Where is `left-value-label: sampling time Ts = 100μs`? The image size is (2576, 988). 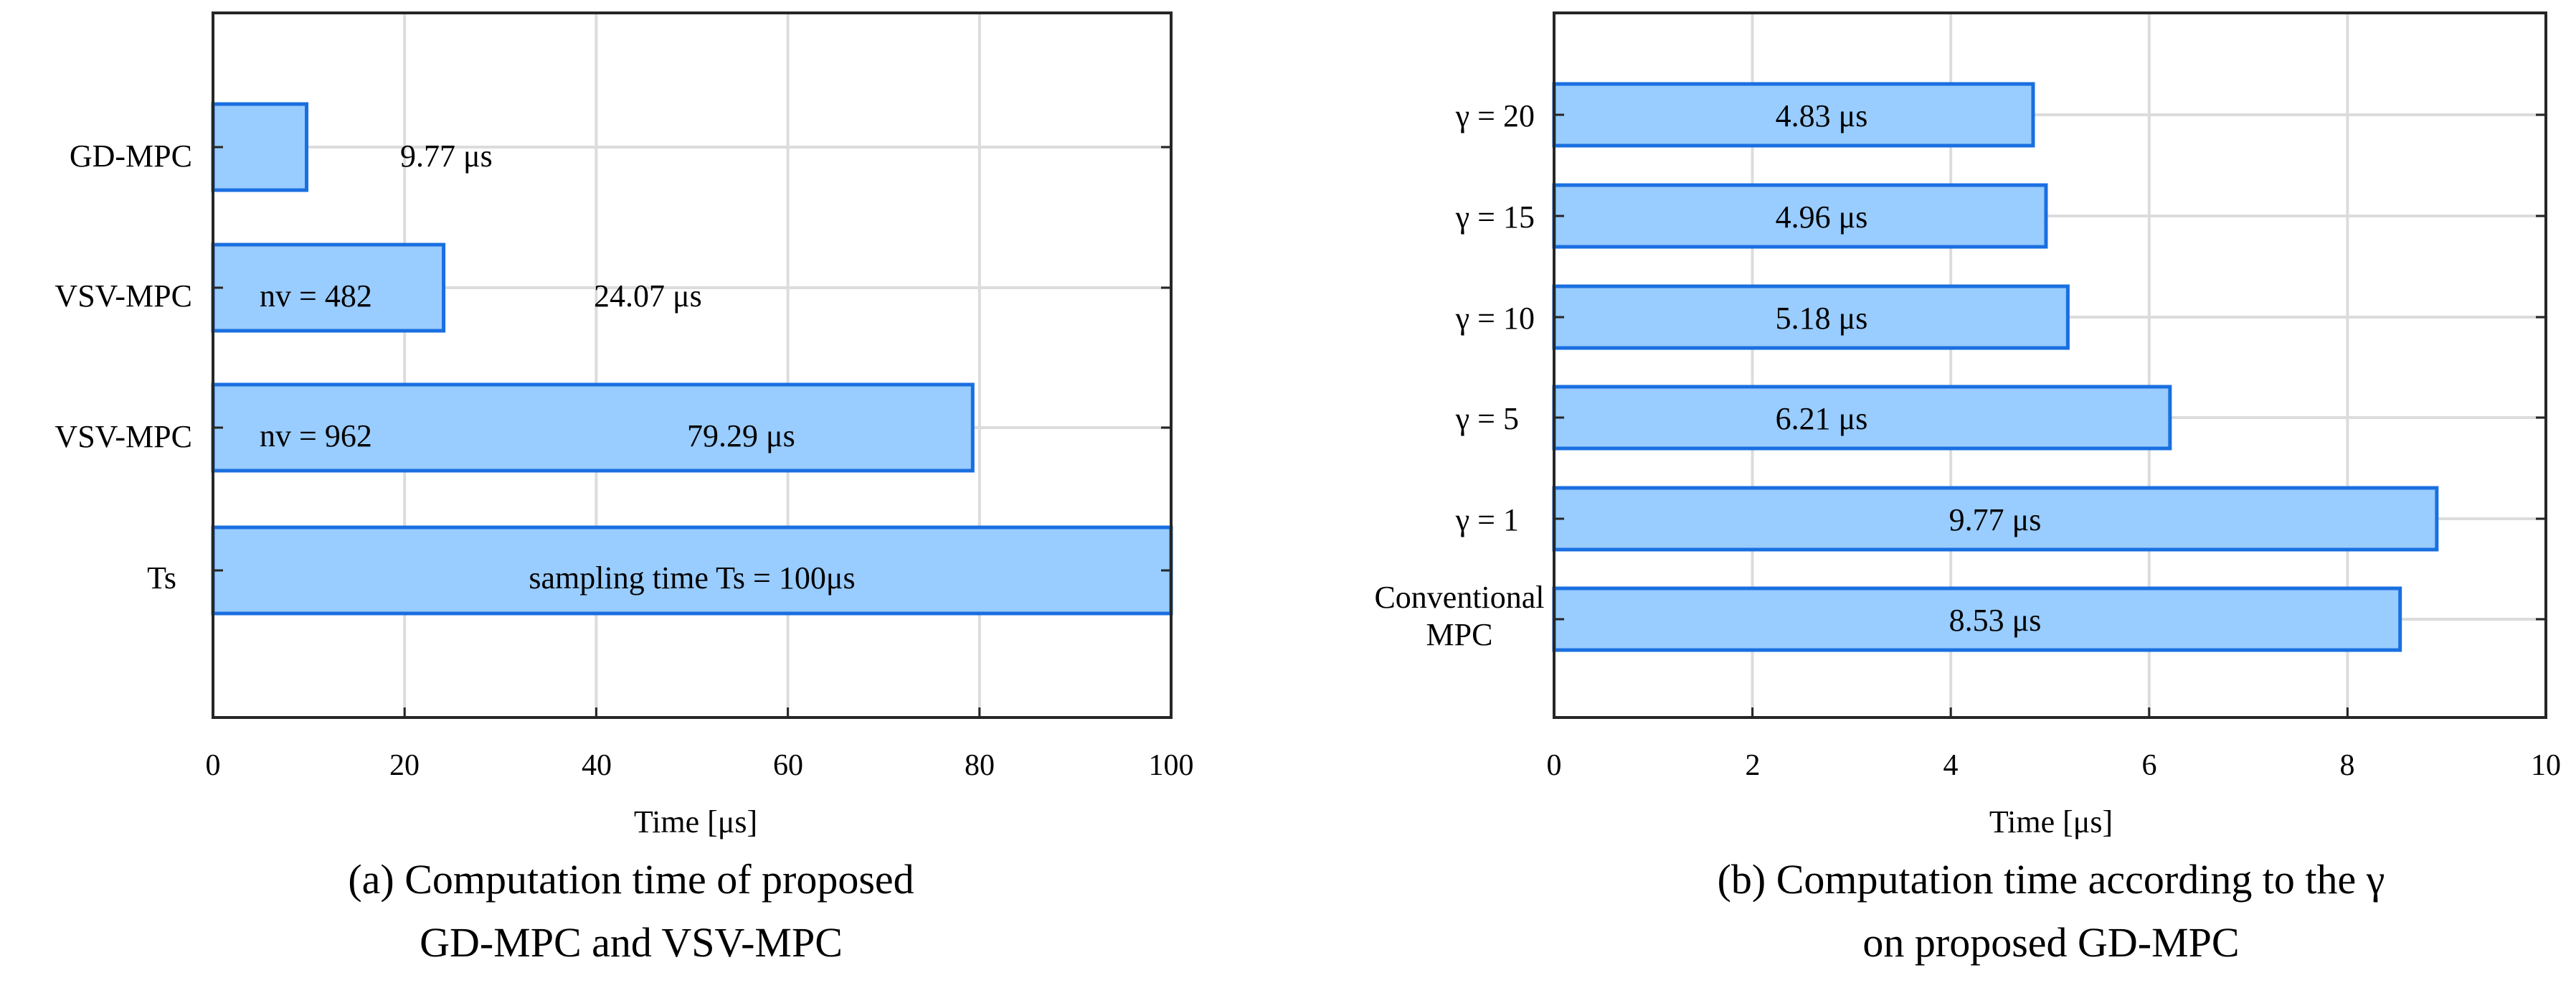 left-value-label: sampling time Ts = 100μs is located at coordinates (692, 578).